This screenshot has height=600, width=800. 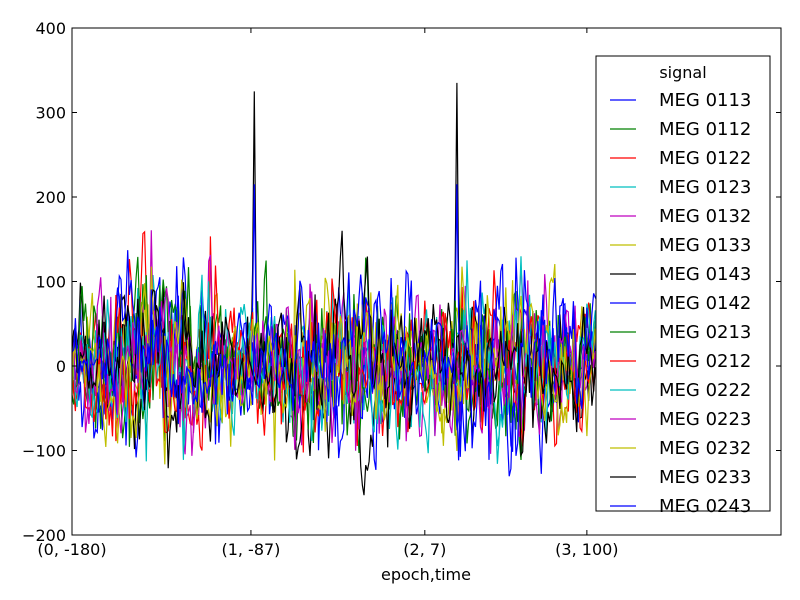 What do you see at coordinates (50, 28) in the screenshot?
I see `y-tick-label: 400` at bounding box center [50, 28].